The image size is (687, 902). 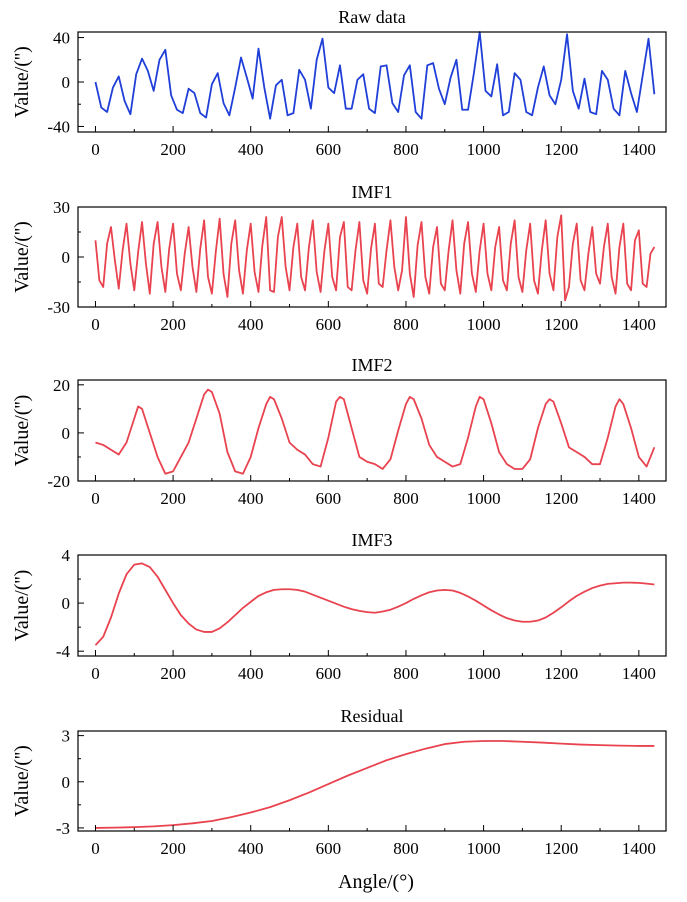 I want to click on panel-title: IMF2, so click(x=371, y=365).